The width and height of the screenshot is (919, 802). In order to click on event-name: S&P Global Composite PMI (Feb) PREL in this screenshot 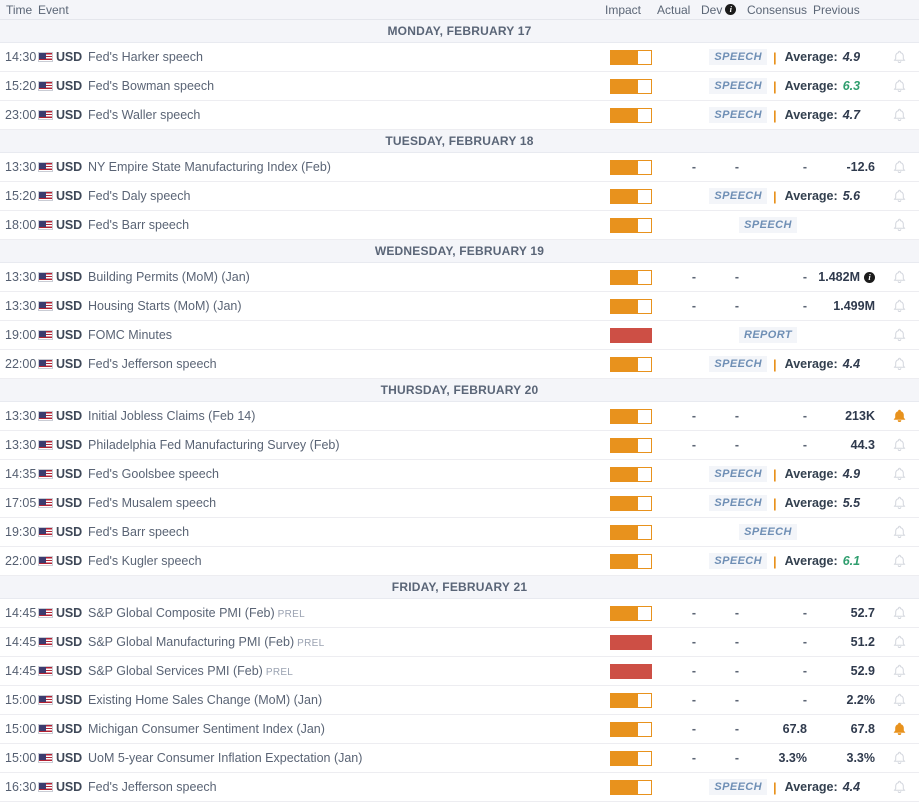, I will do `click(196, 613)`.